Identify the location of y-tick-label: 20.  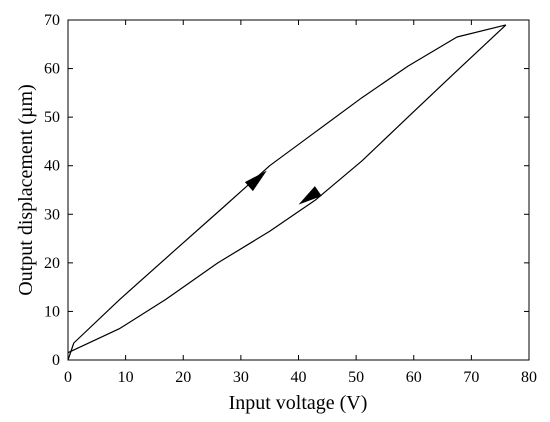
(52, 263).